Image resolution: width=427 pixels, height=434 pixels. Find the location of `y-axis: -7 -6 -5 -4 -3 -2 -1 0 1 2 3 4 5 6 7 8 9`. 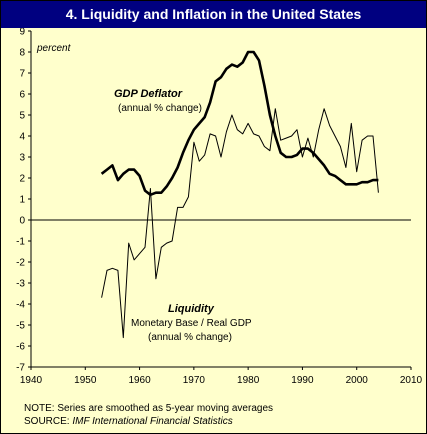

y-axis: -7 -6 -5 -4 -3 -2 -1 0 1 2 3 4 5 6 7 8 9 is located at coordinates (23, 201).